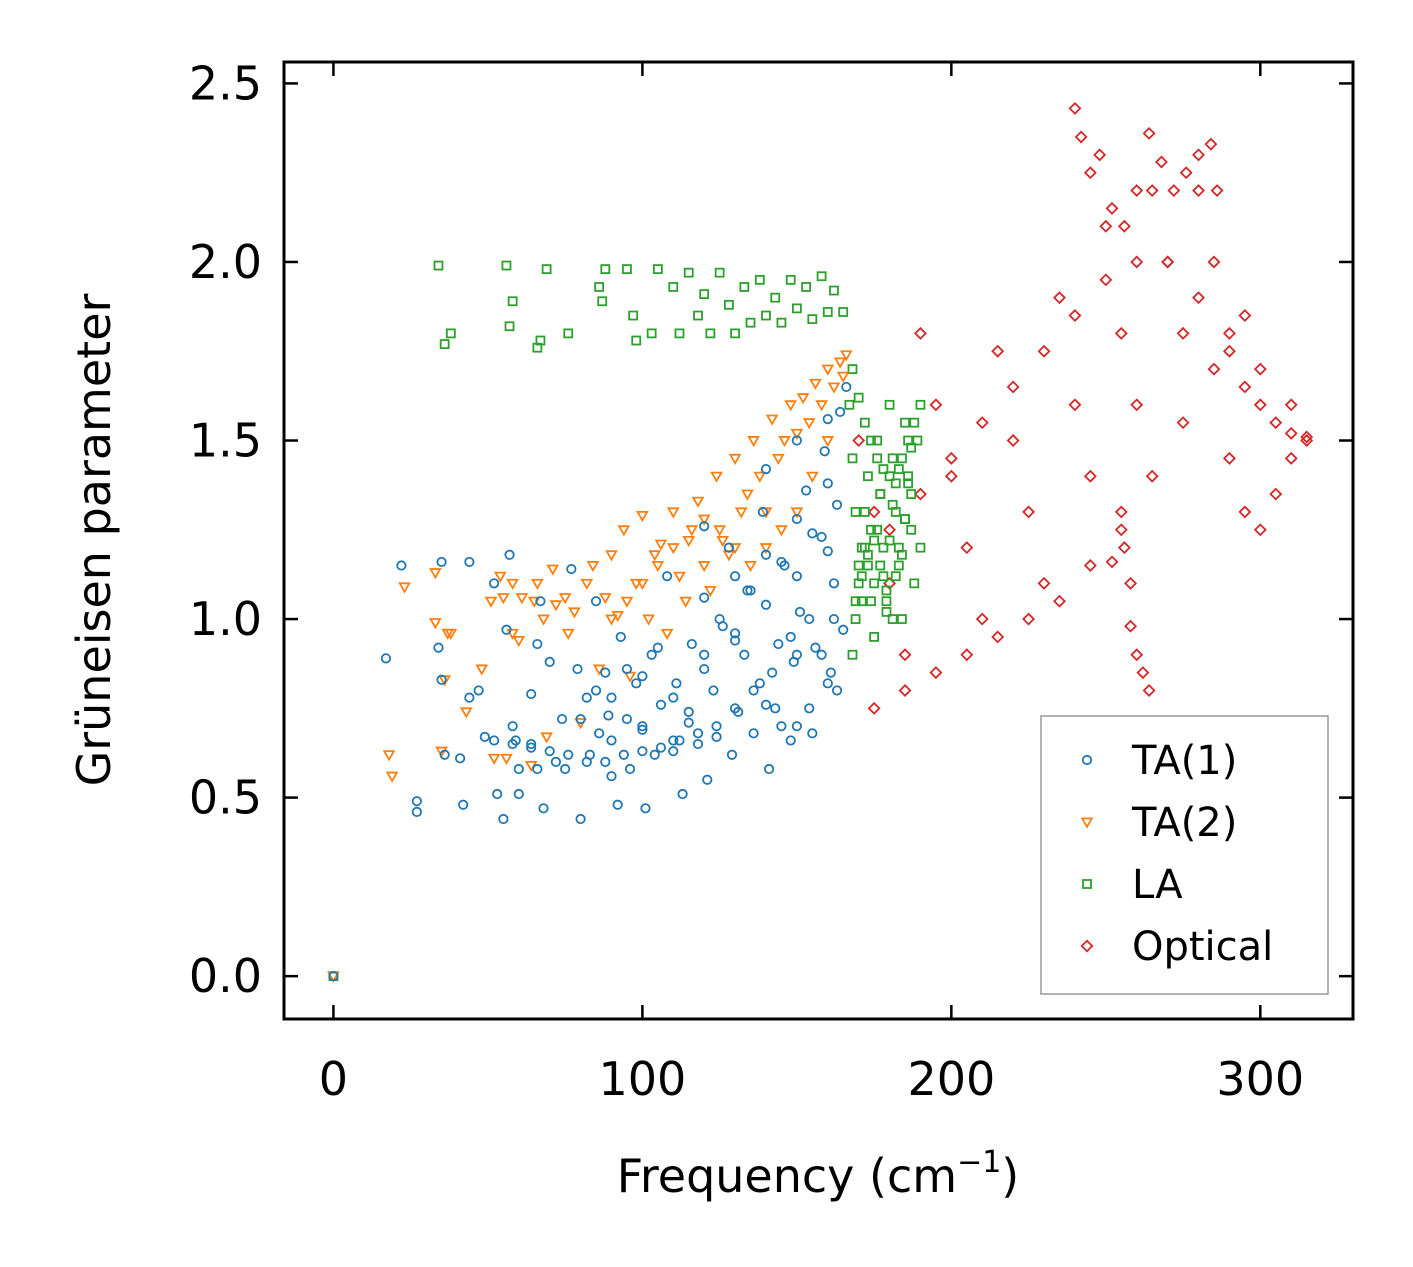 This screenshot has width=1413, height=1267. Describe the element at coordinates (1087, 823) in the screenshot. I see `legend-marker` at that location.